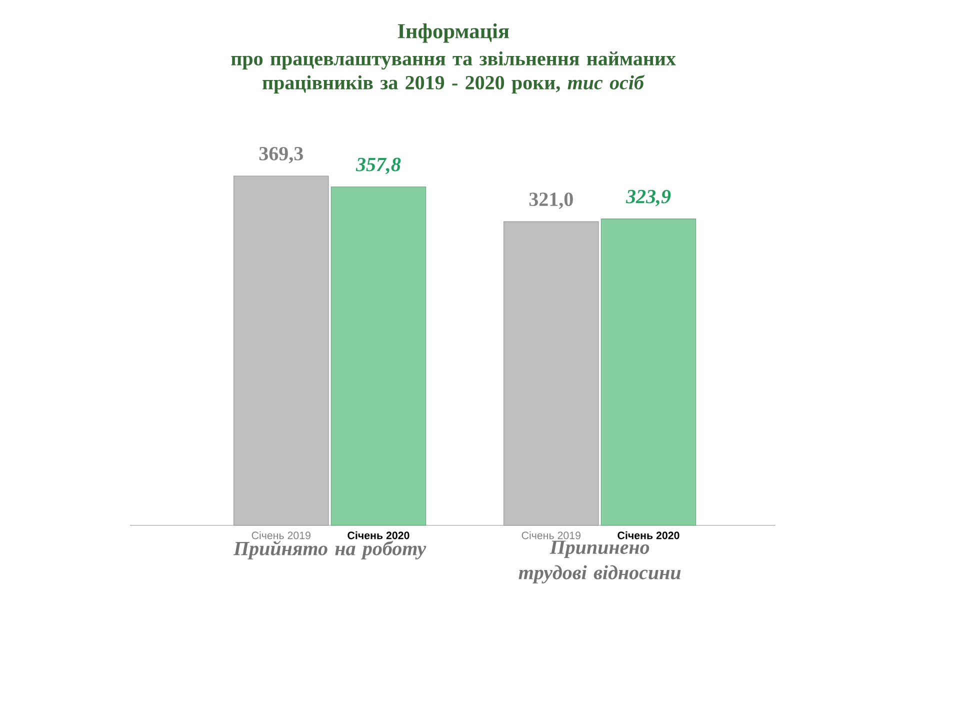 The width and height of the screenshot is (960, 720). I want to click on text: Січень 2019, so click(551, 535).